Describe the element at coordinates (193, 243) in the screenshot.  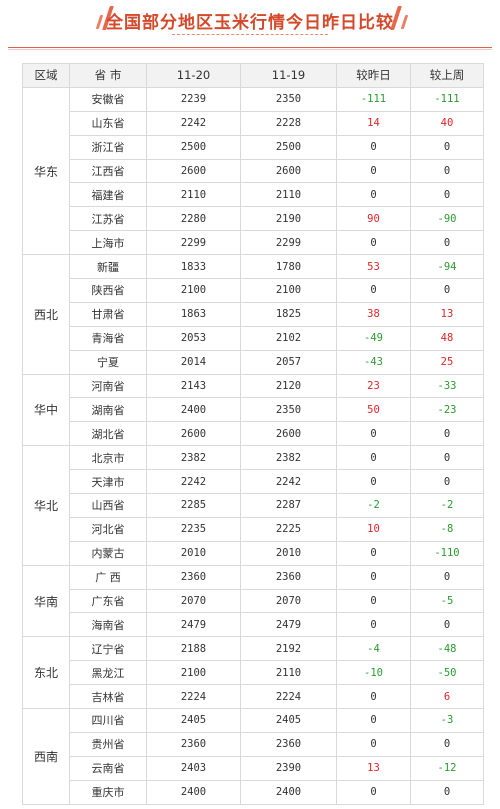
I see `price-1120-cell: 2299` at that location.